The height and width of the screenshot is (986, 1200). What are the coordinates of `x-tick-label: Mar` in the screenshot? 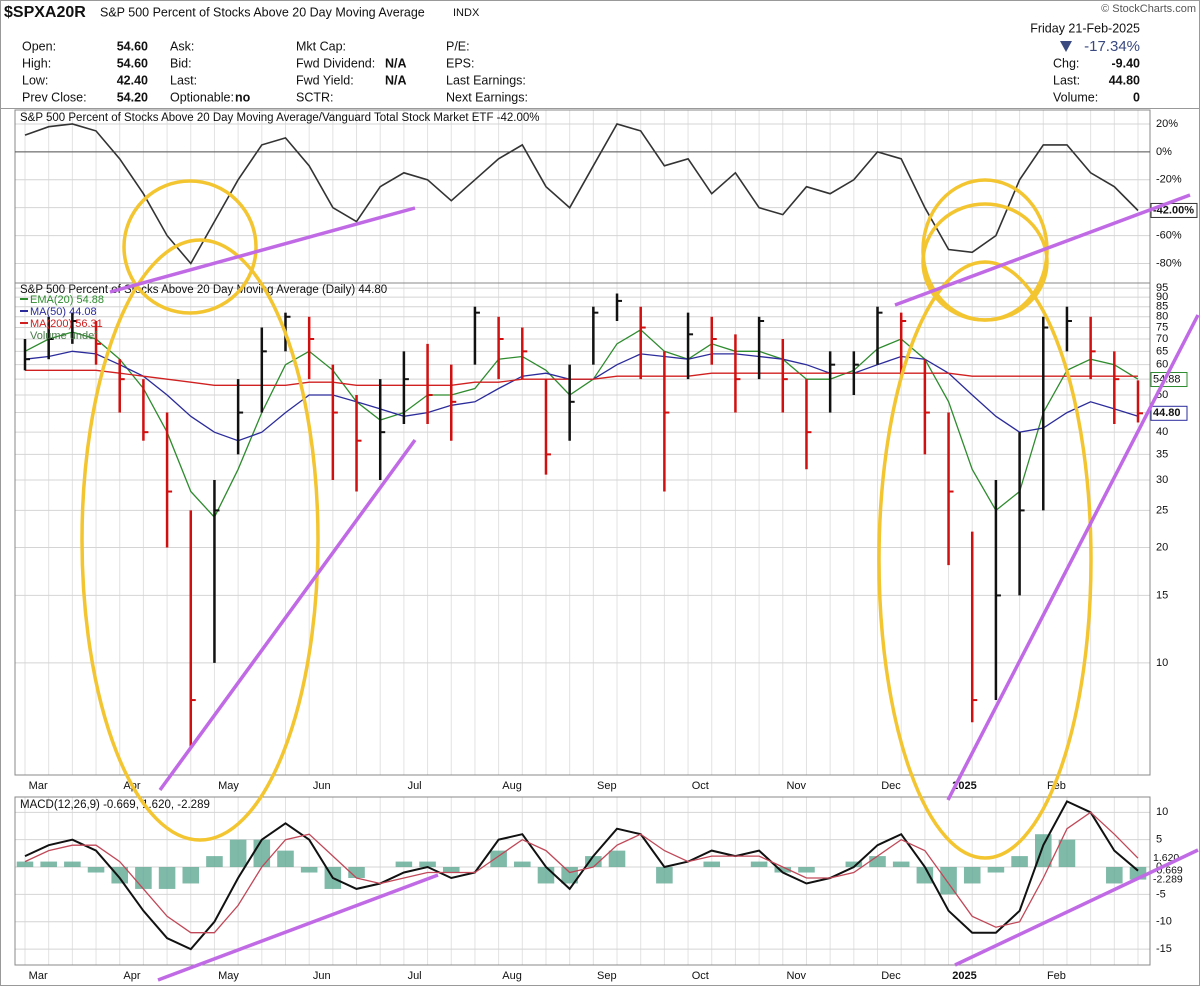 It's located at (38, 976).